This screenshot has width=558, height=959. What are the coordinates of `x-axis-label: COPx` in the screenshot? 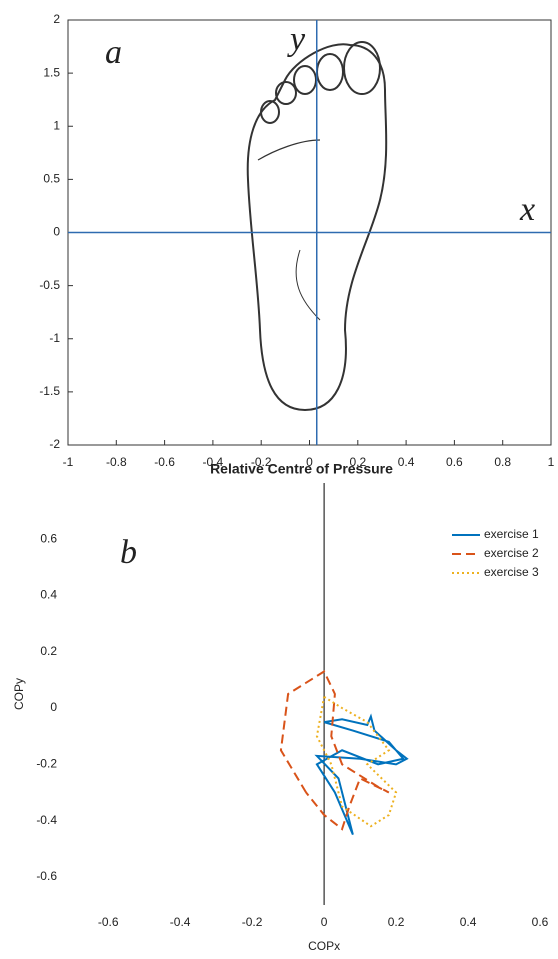 It's located at (324, 946).